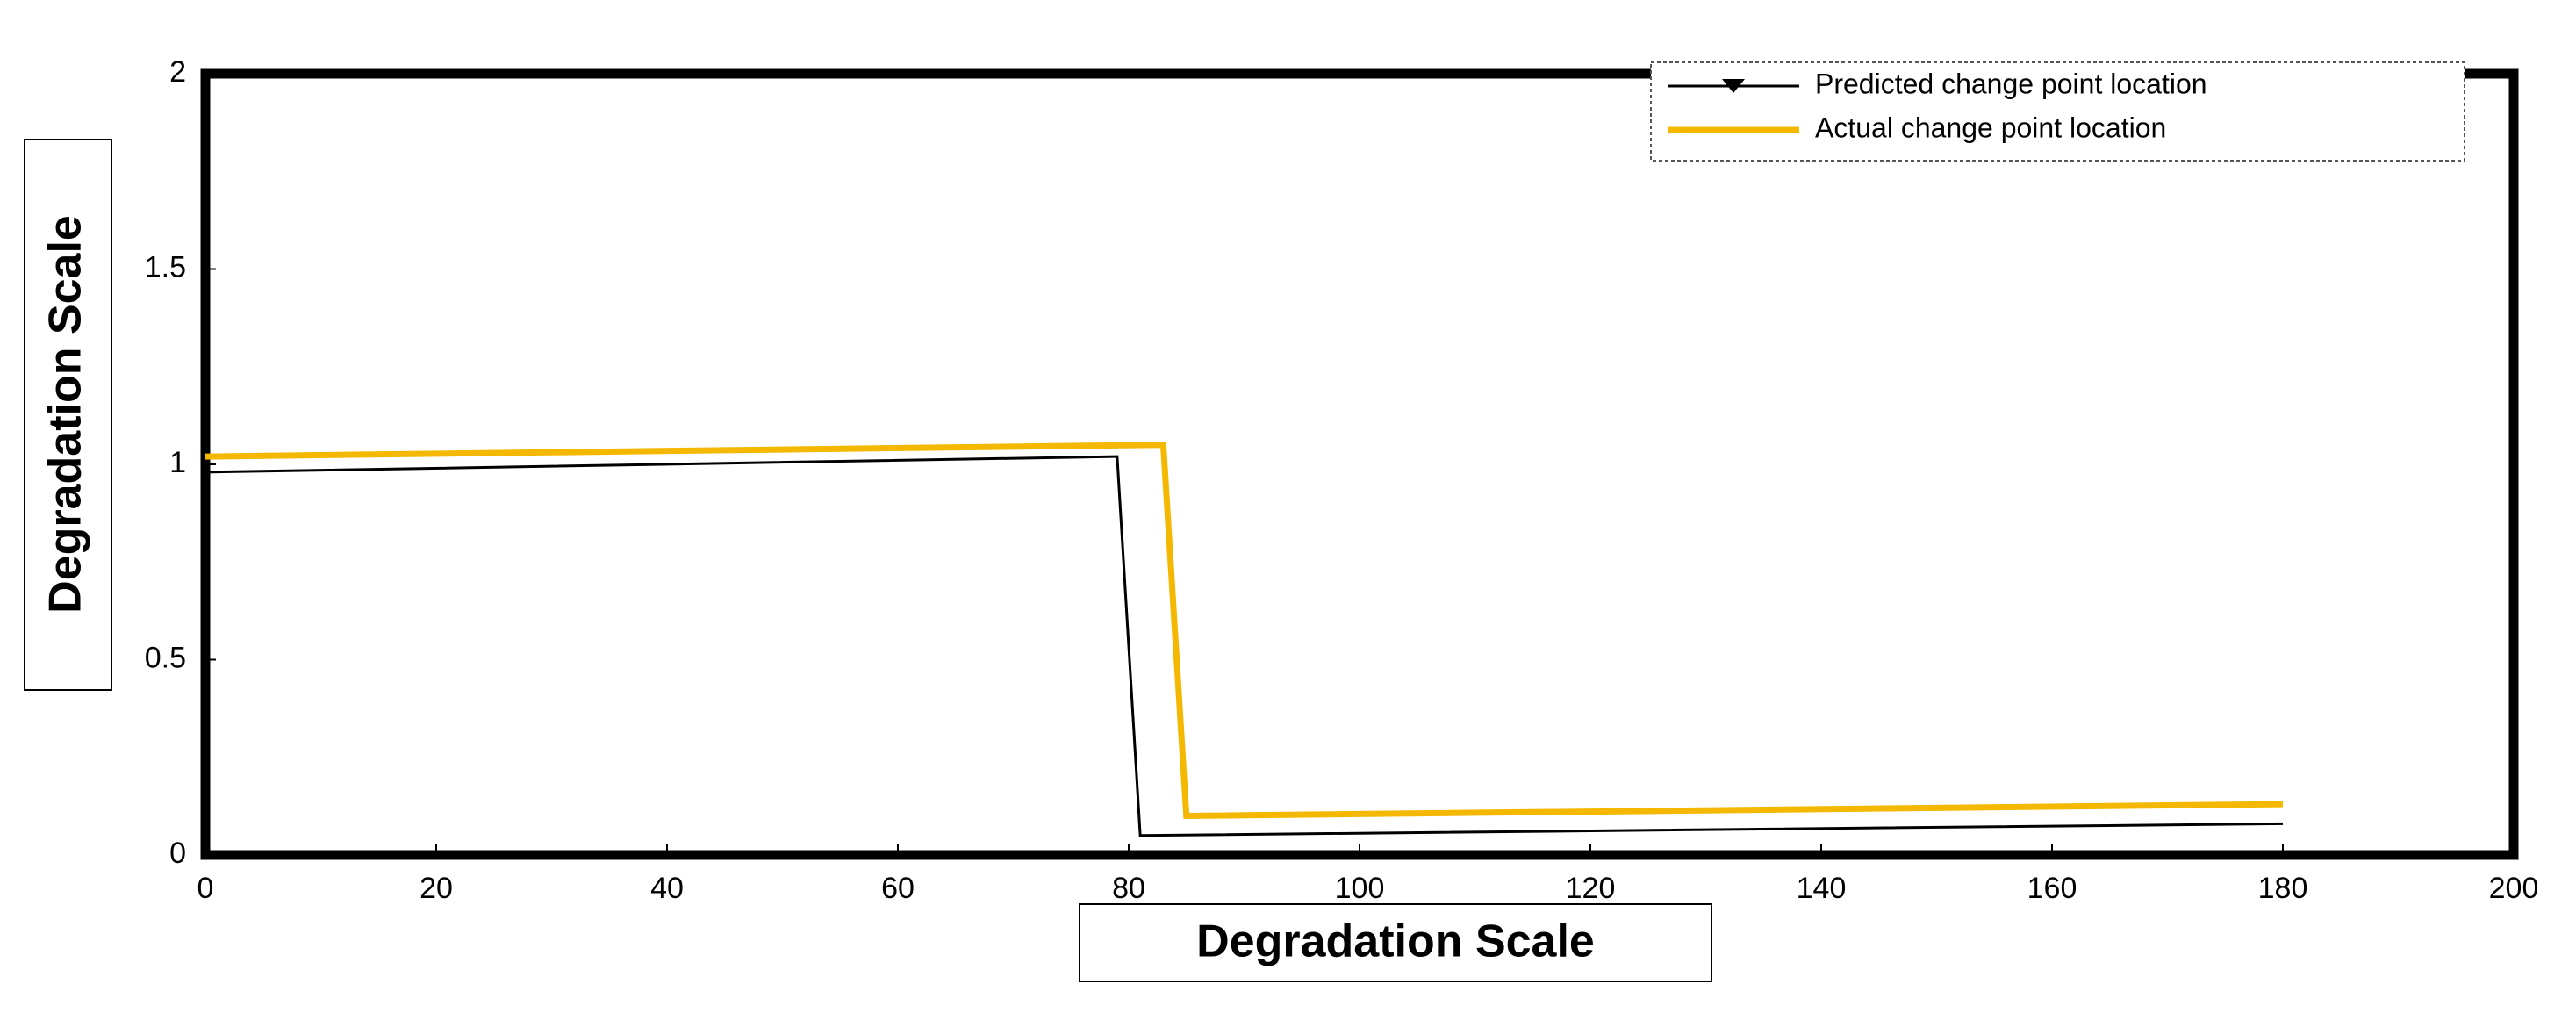 This screenshot has width=2576, height=1013. Describe the element at coordinates (177, 462) in the screenshot. I see `y-tick-label: 1` at that location.